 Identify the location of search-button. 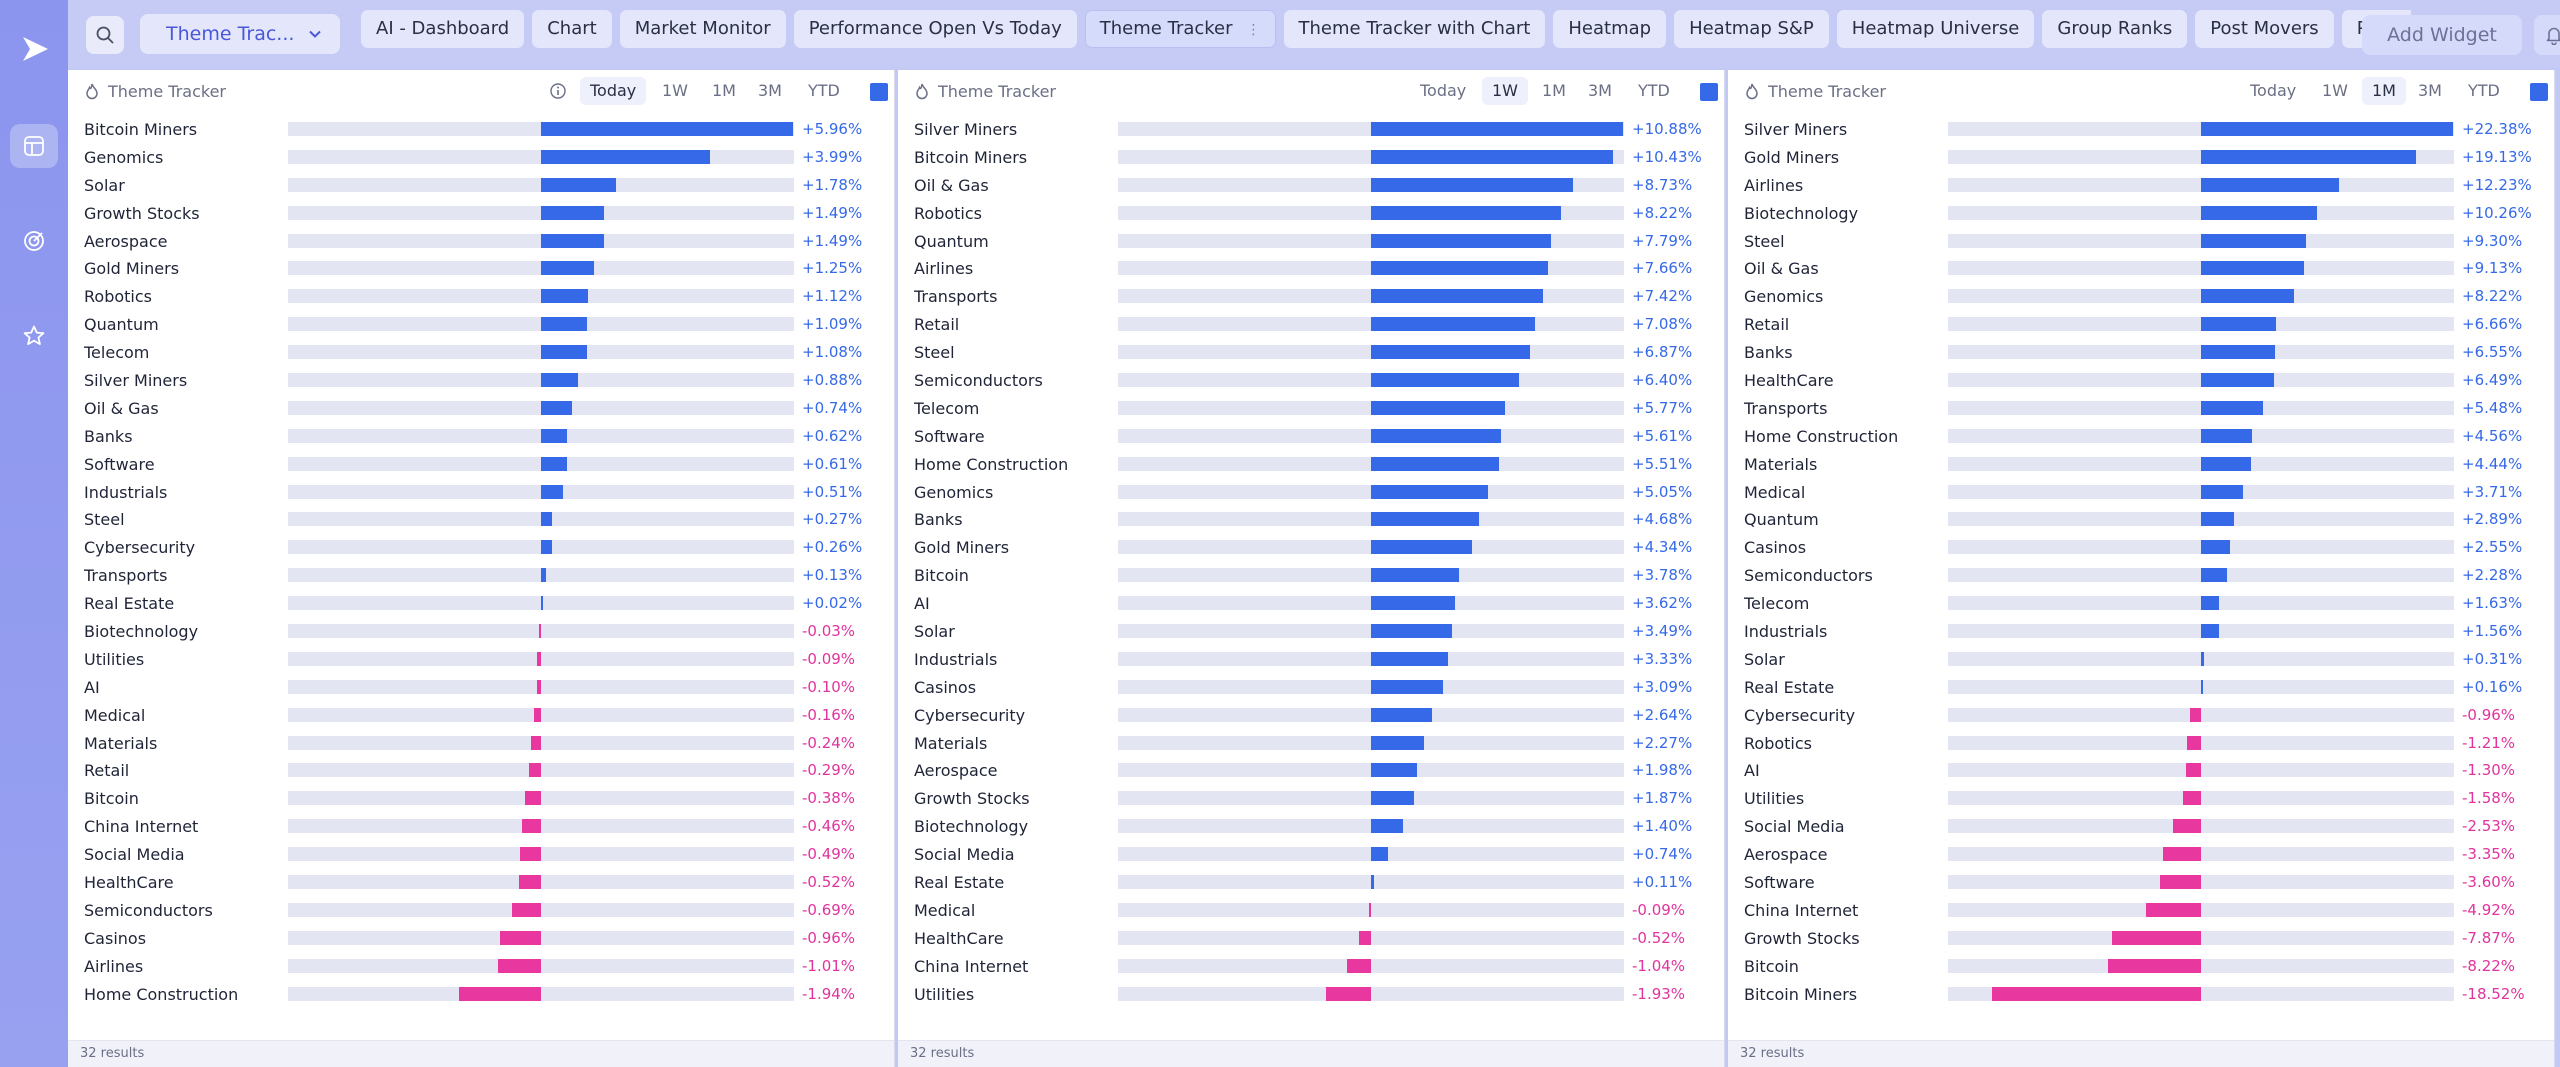
(105, 35).